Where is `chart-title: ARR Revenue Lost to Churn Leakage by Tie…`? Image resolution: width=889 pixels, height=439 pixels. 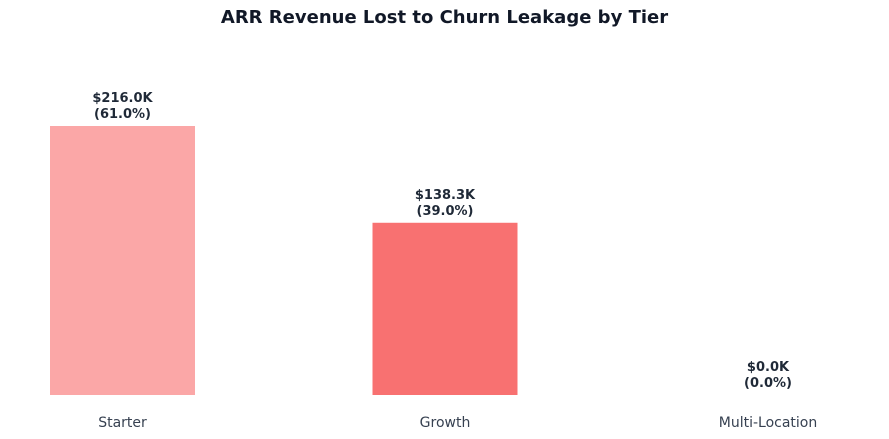
chart-title: ARR Revenue Lost to Churn Leakage by Tie… is located at coordinates (444, 17).